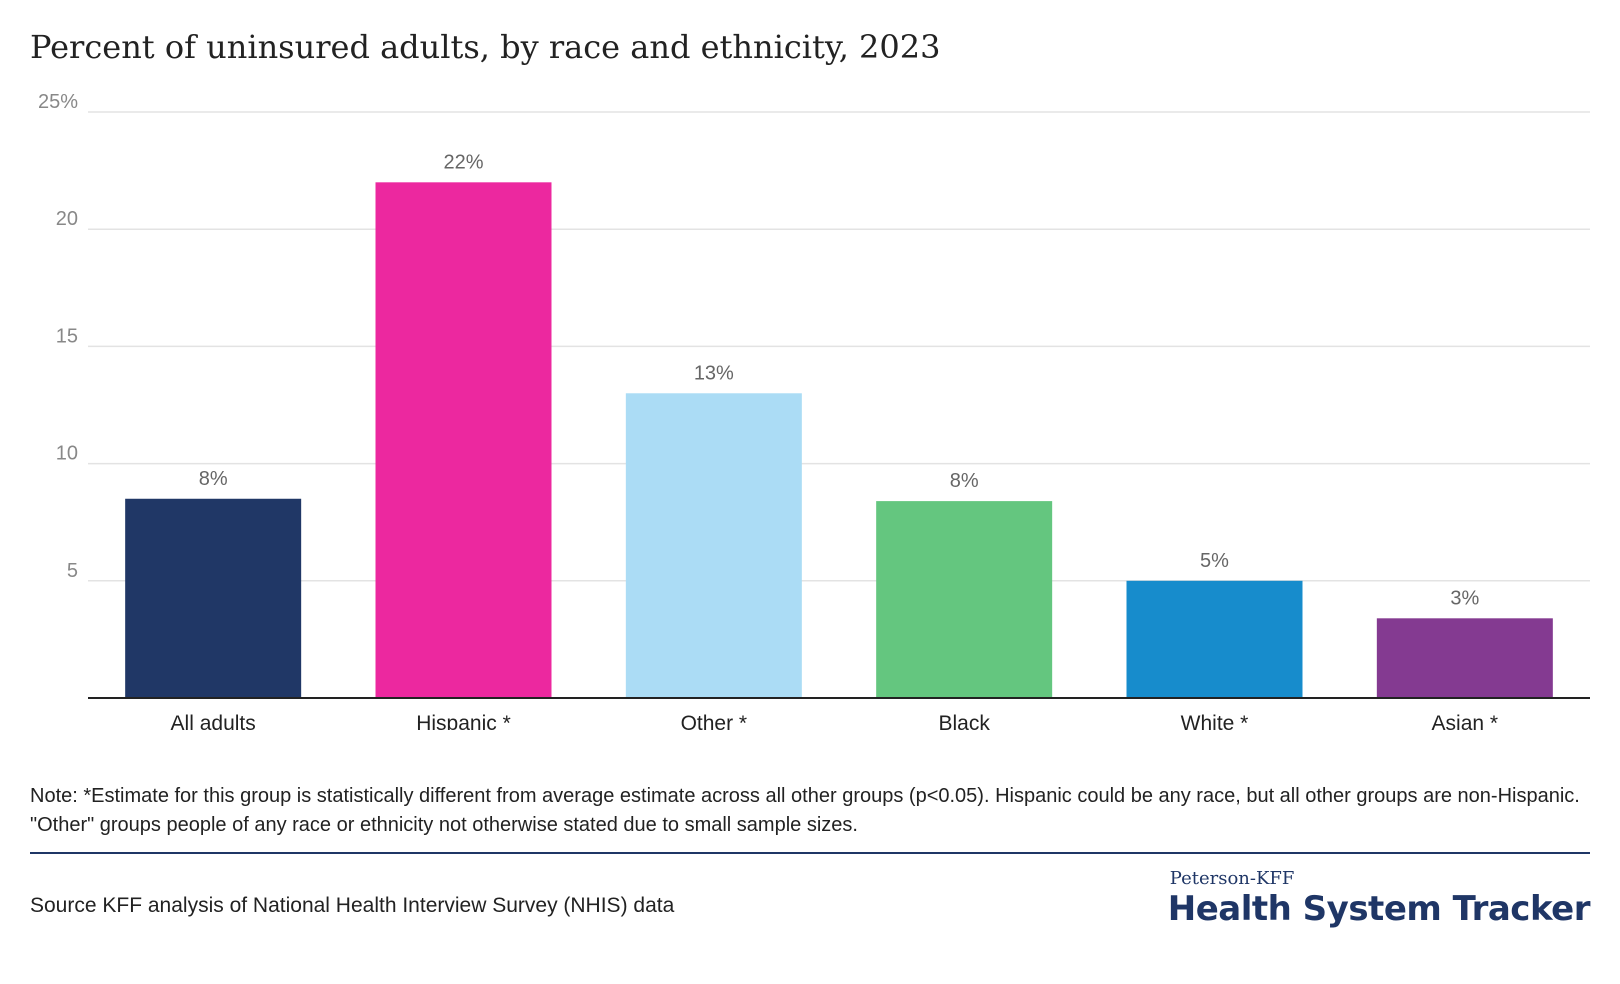 The image size is (1620, 984). Describe the element at coordinates (1464, 598) in the screenshot. I see `value-label-5: 3%` at that location.